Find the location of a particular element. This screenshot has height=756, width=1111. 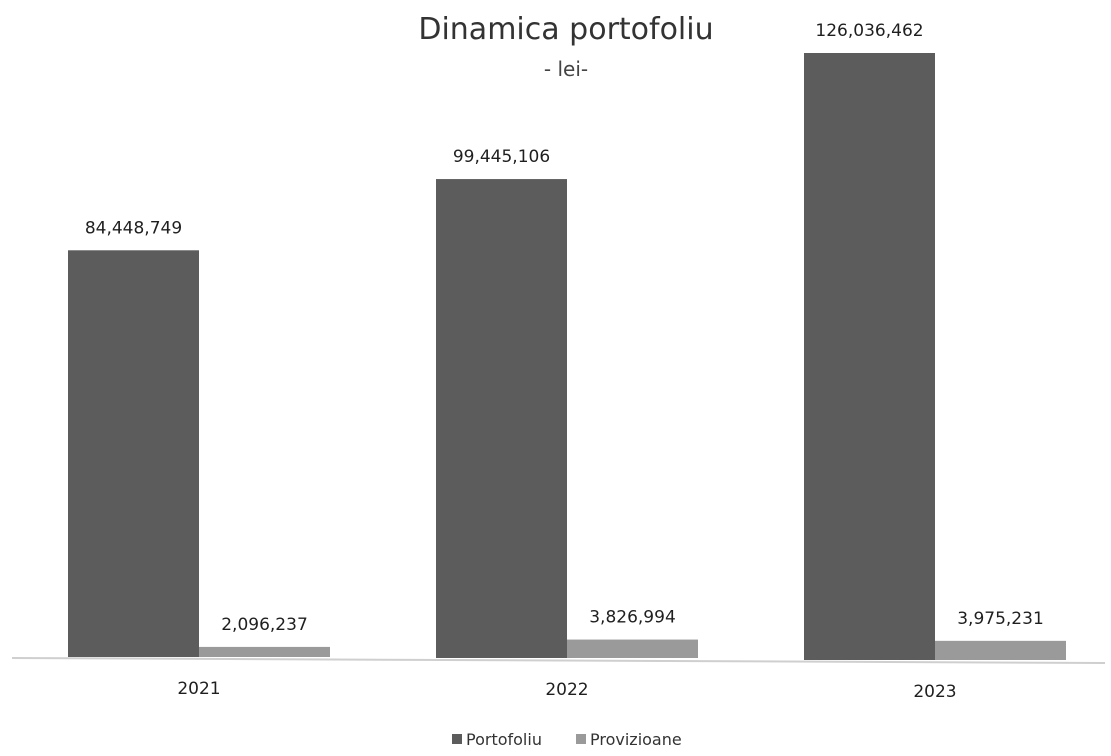

data-label-provizioane-2023: 3,975,231 is located at coordinates (1000, 619).